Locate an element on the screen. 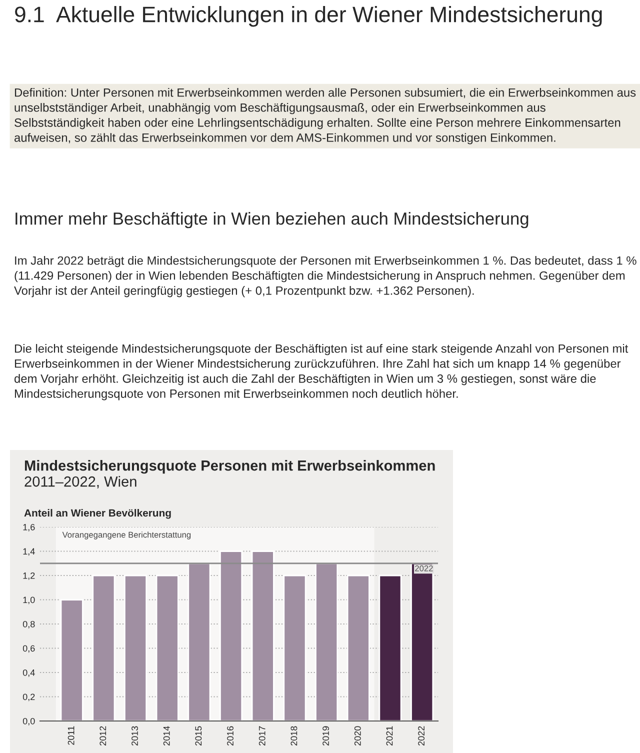  y-tick-label: 0,0 is located at coordinates (28, 722).